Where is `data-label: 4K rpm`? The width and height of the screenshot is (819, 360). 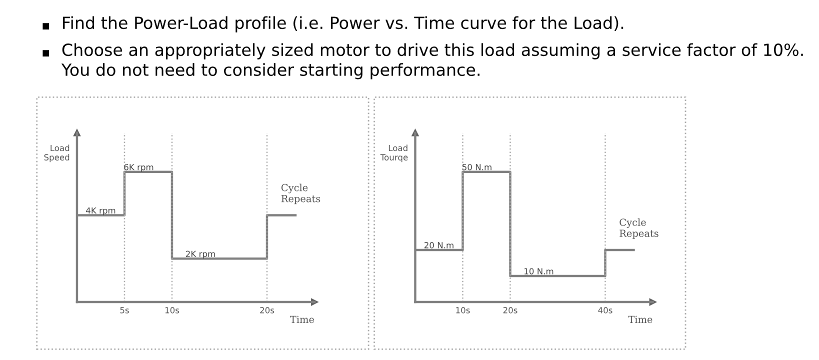
data-label: 4K rpm is located at coordinates (101, 211).